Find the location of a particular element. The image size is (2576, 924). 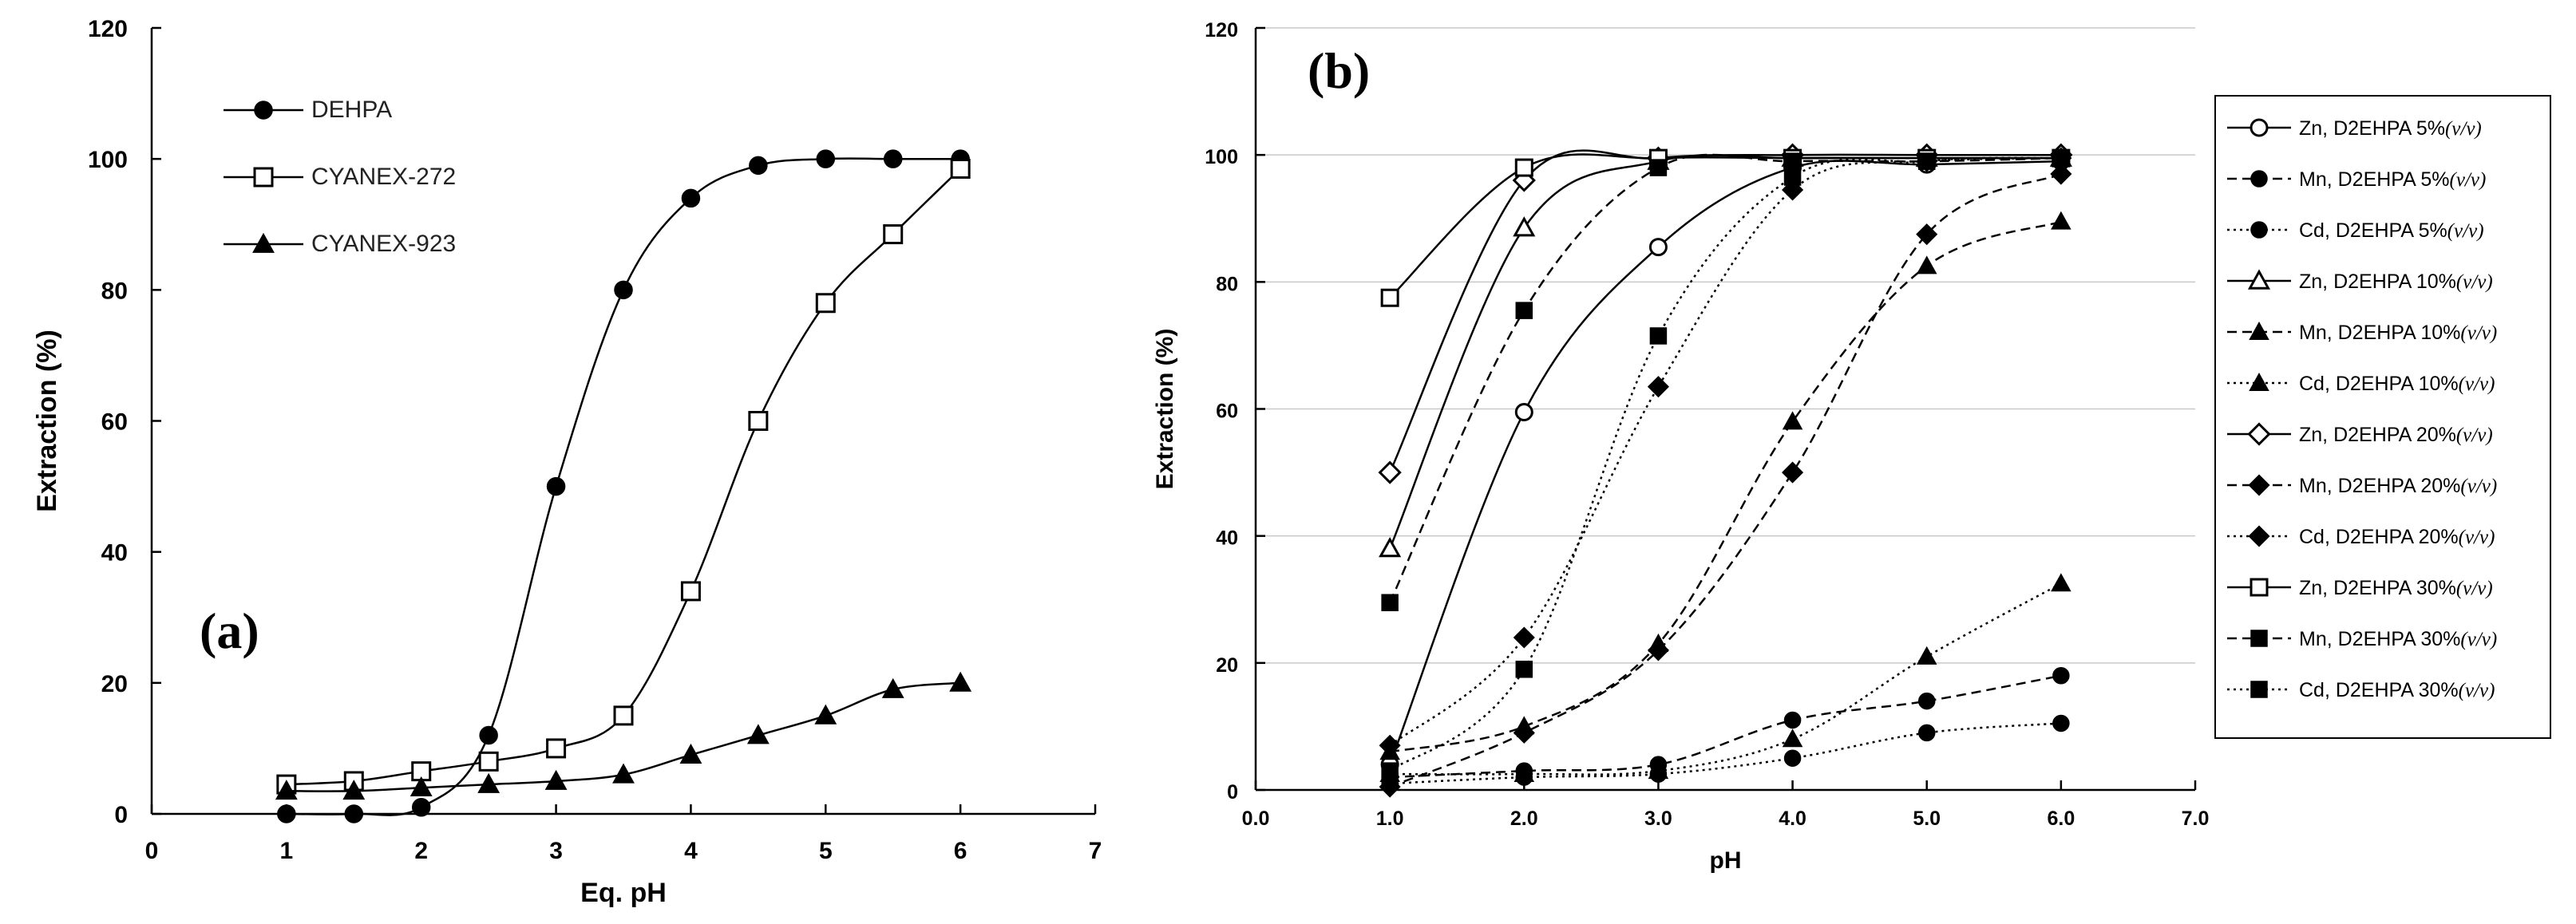

legend-label: Mn, D2EHPA 20%(v/v) is located at coordinates (2398, 486).